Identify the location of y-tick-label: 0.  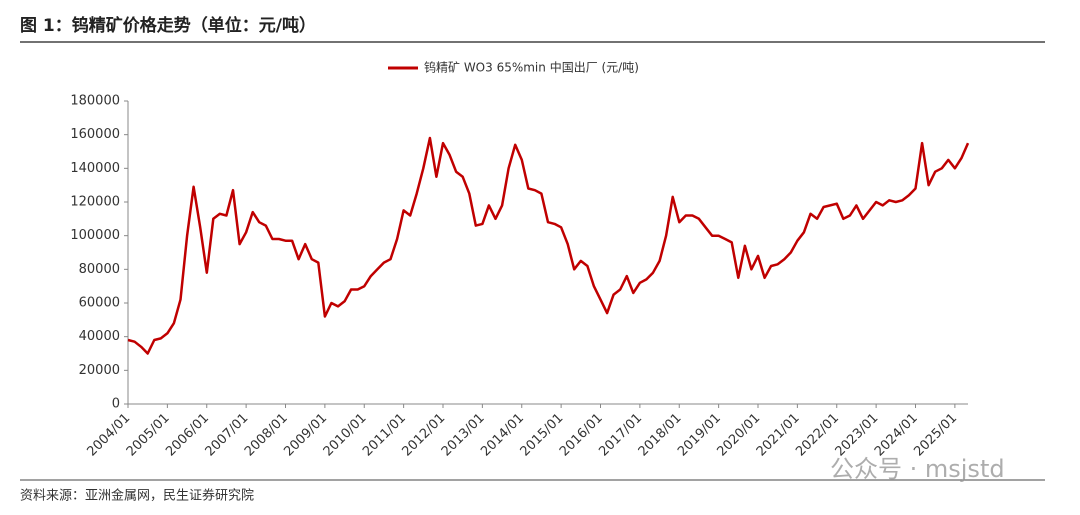
(116, 404).